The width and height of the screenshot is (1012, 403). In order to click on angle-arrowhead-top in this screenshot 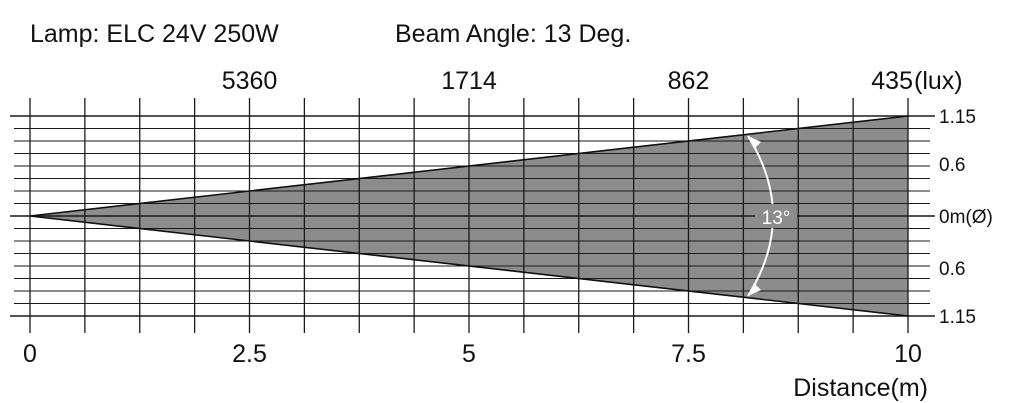, I will do `click(754, 142)`.